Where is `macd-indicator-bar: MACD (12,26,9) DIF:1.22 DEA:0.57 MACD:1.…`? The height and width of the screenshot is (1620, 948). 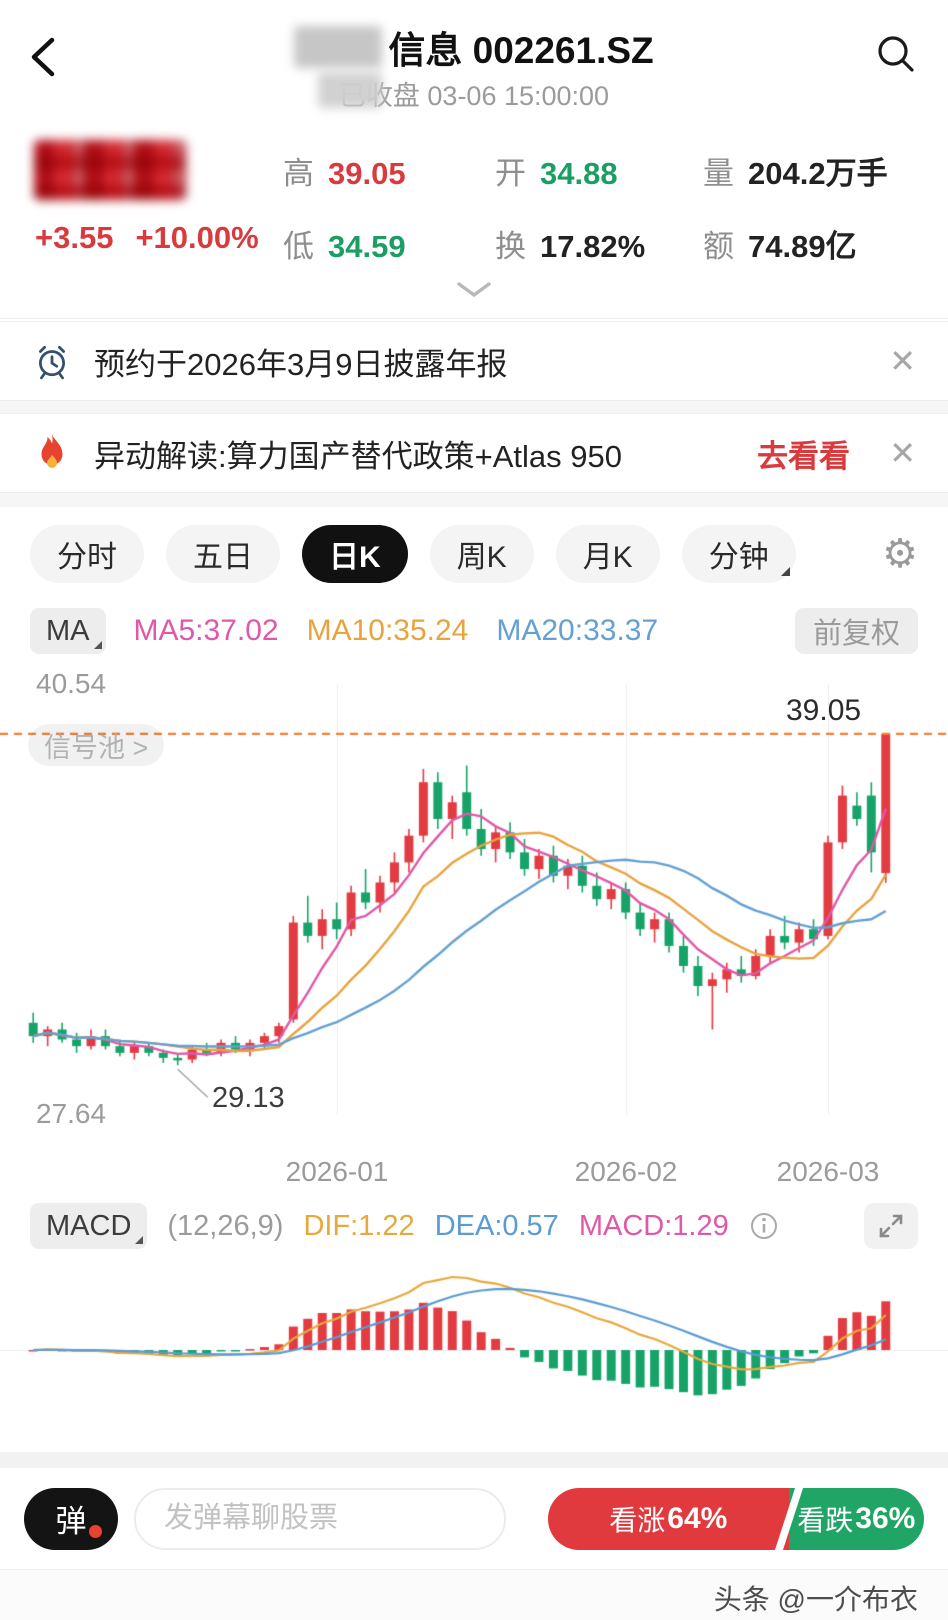
macd-indicator-bar: MACD (12,26,9) DIF:1.22 DEA:0.57 MACD:1.… is located at coordinates (474, 1226).